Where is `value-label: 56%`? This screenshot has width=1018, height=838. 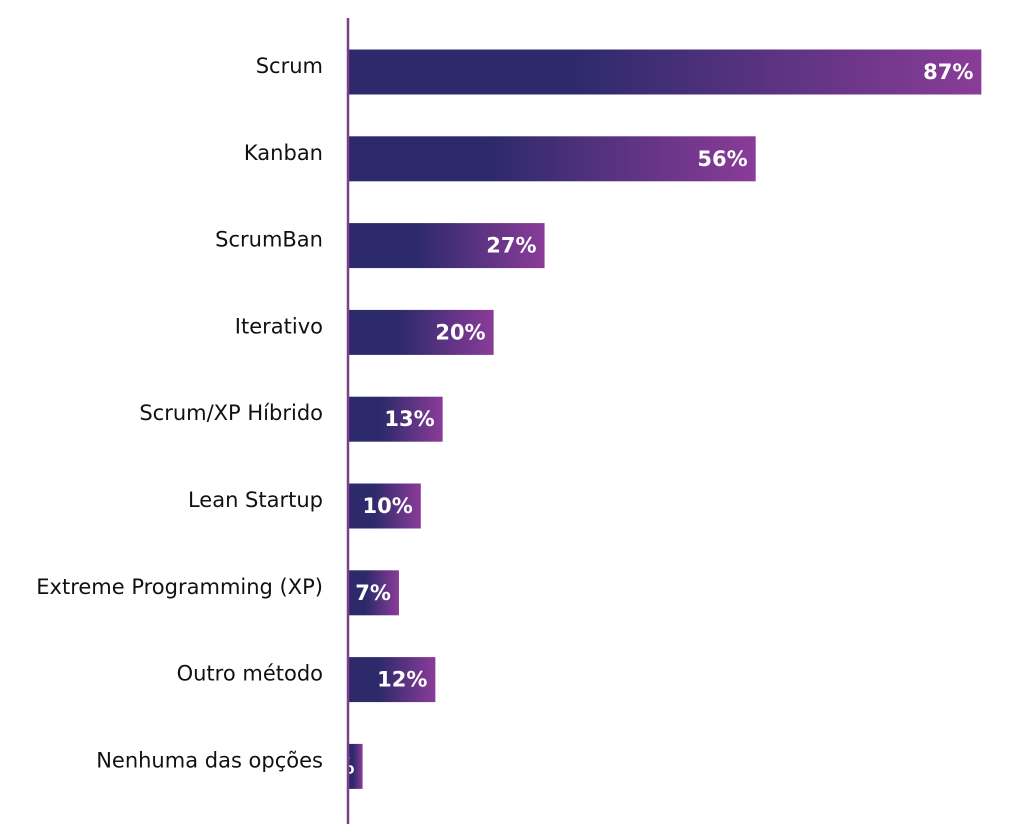 value-label: 56% is located at coordinates (722, 159).